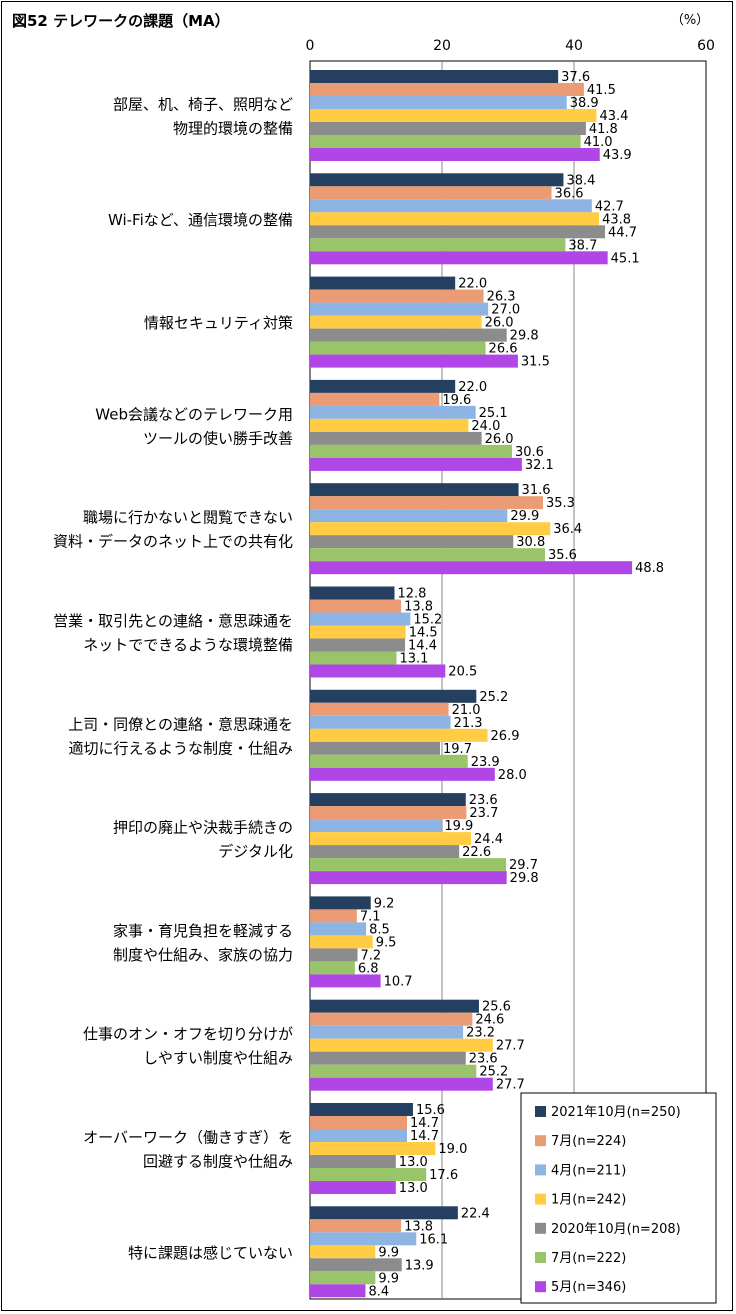 The image size is (736, 1314). What do you see at coordinates (575, 77) in the screenshot?
I see `data-label: 37.6` at bounding box center [575, 77].